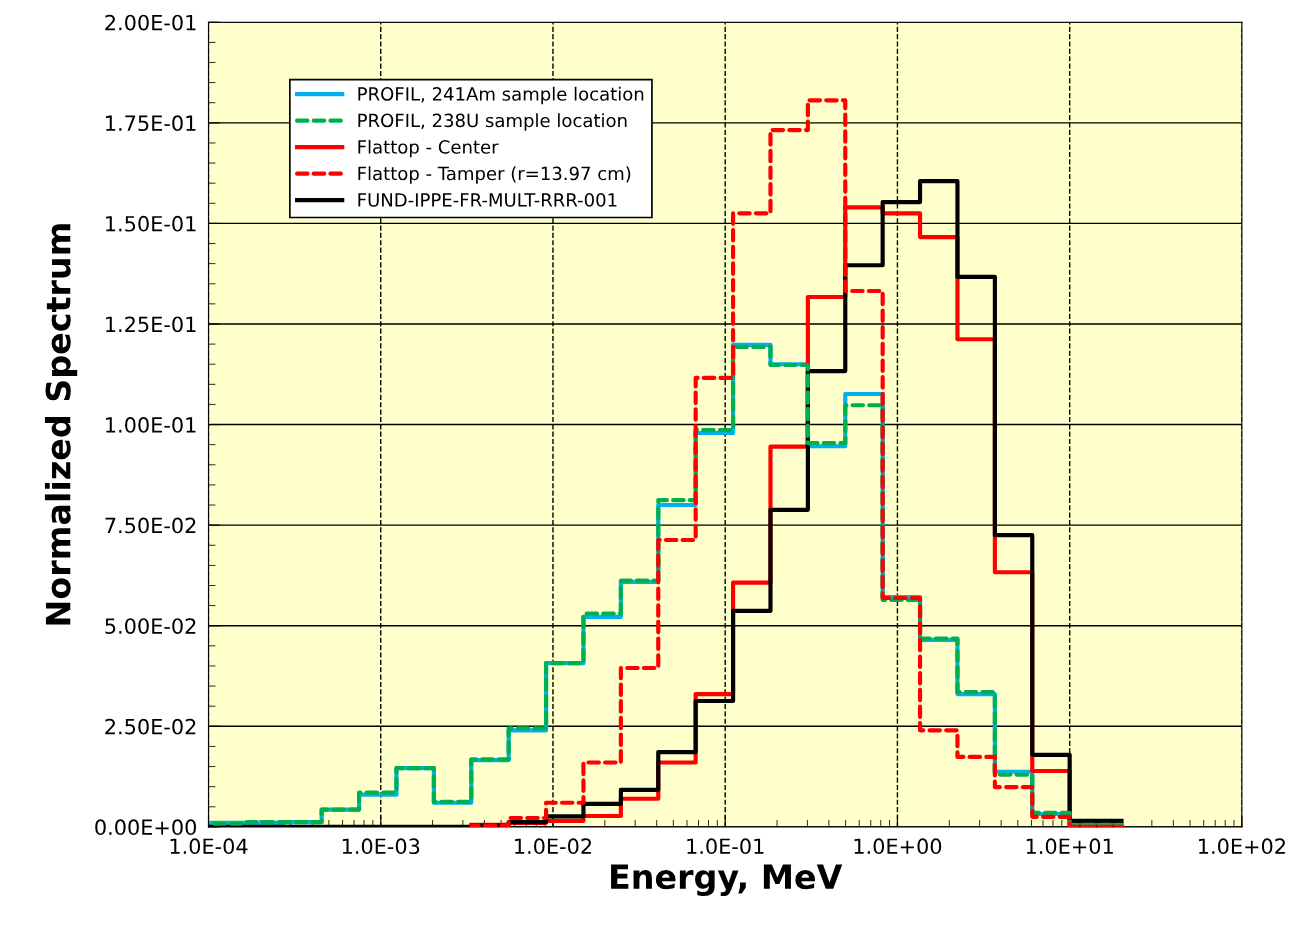  Describe the element at coordinates (898, 846) in the screenshot. I see `x-tick-label: 1.0E+00` at that location.